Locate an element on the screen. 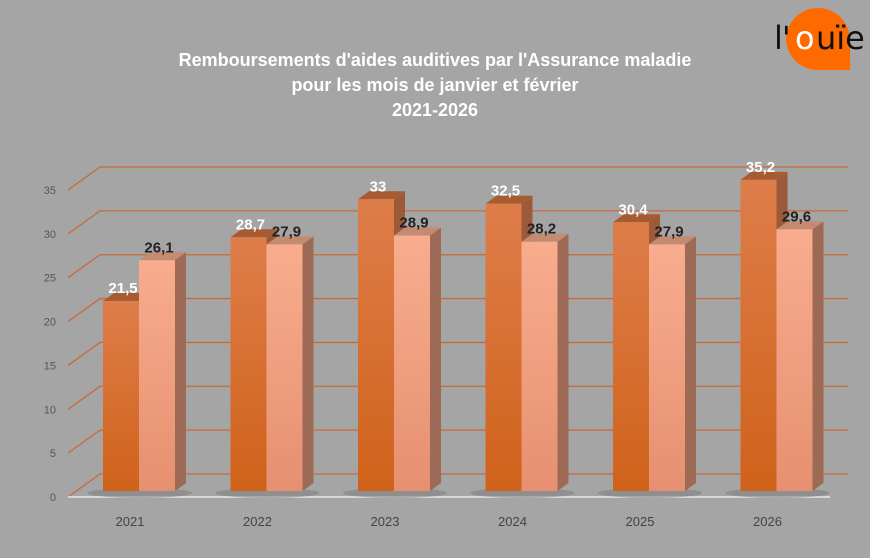 Image resolution: width=870 pixels, height=558 pixels. title-line-2: pour les mois de janvier et février is located at coordinates (435, 85).